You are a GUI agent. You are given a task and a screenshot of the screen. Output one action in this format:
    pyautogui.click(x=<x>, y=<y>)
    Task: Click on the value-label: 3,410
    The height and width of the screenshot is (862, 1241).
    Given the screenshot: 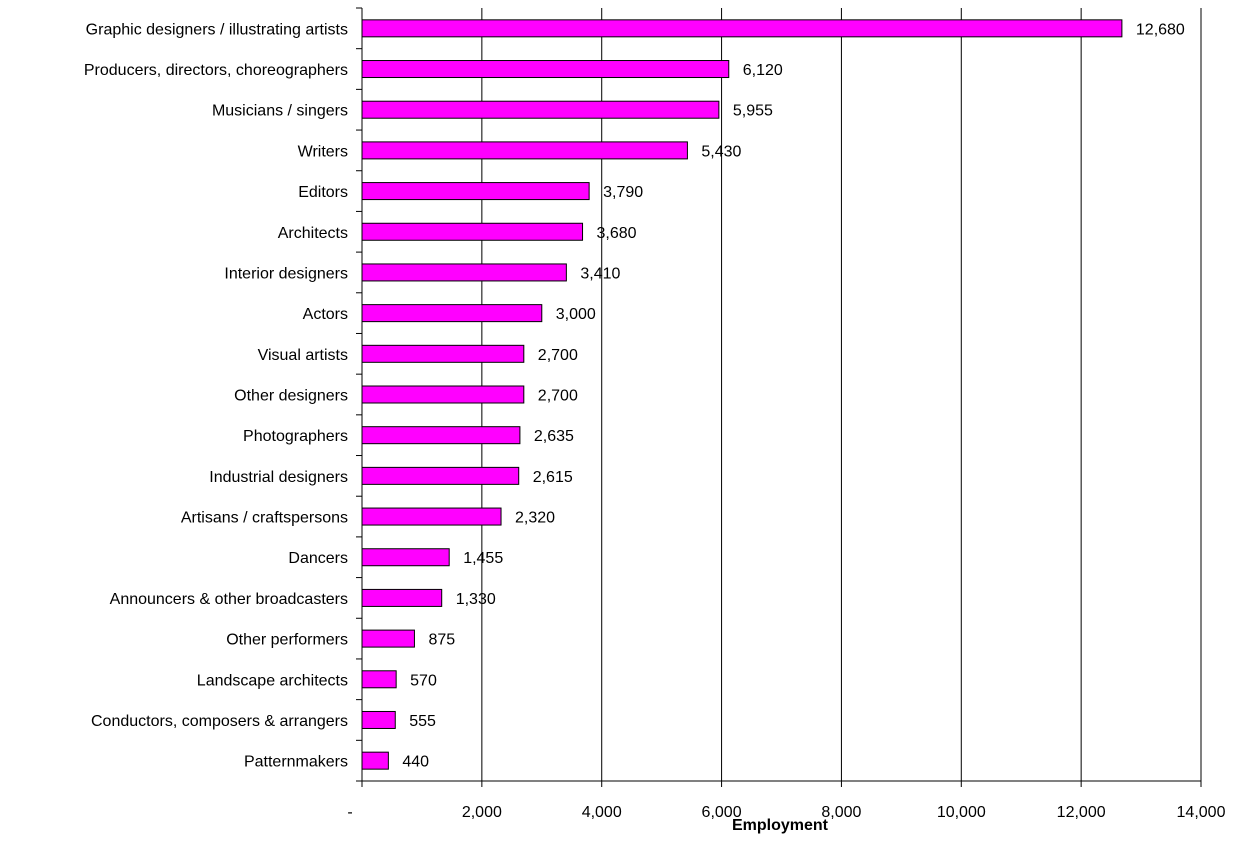 What is the action you would take?
    pyautogui.click(x=600, y=273)
    